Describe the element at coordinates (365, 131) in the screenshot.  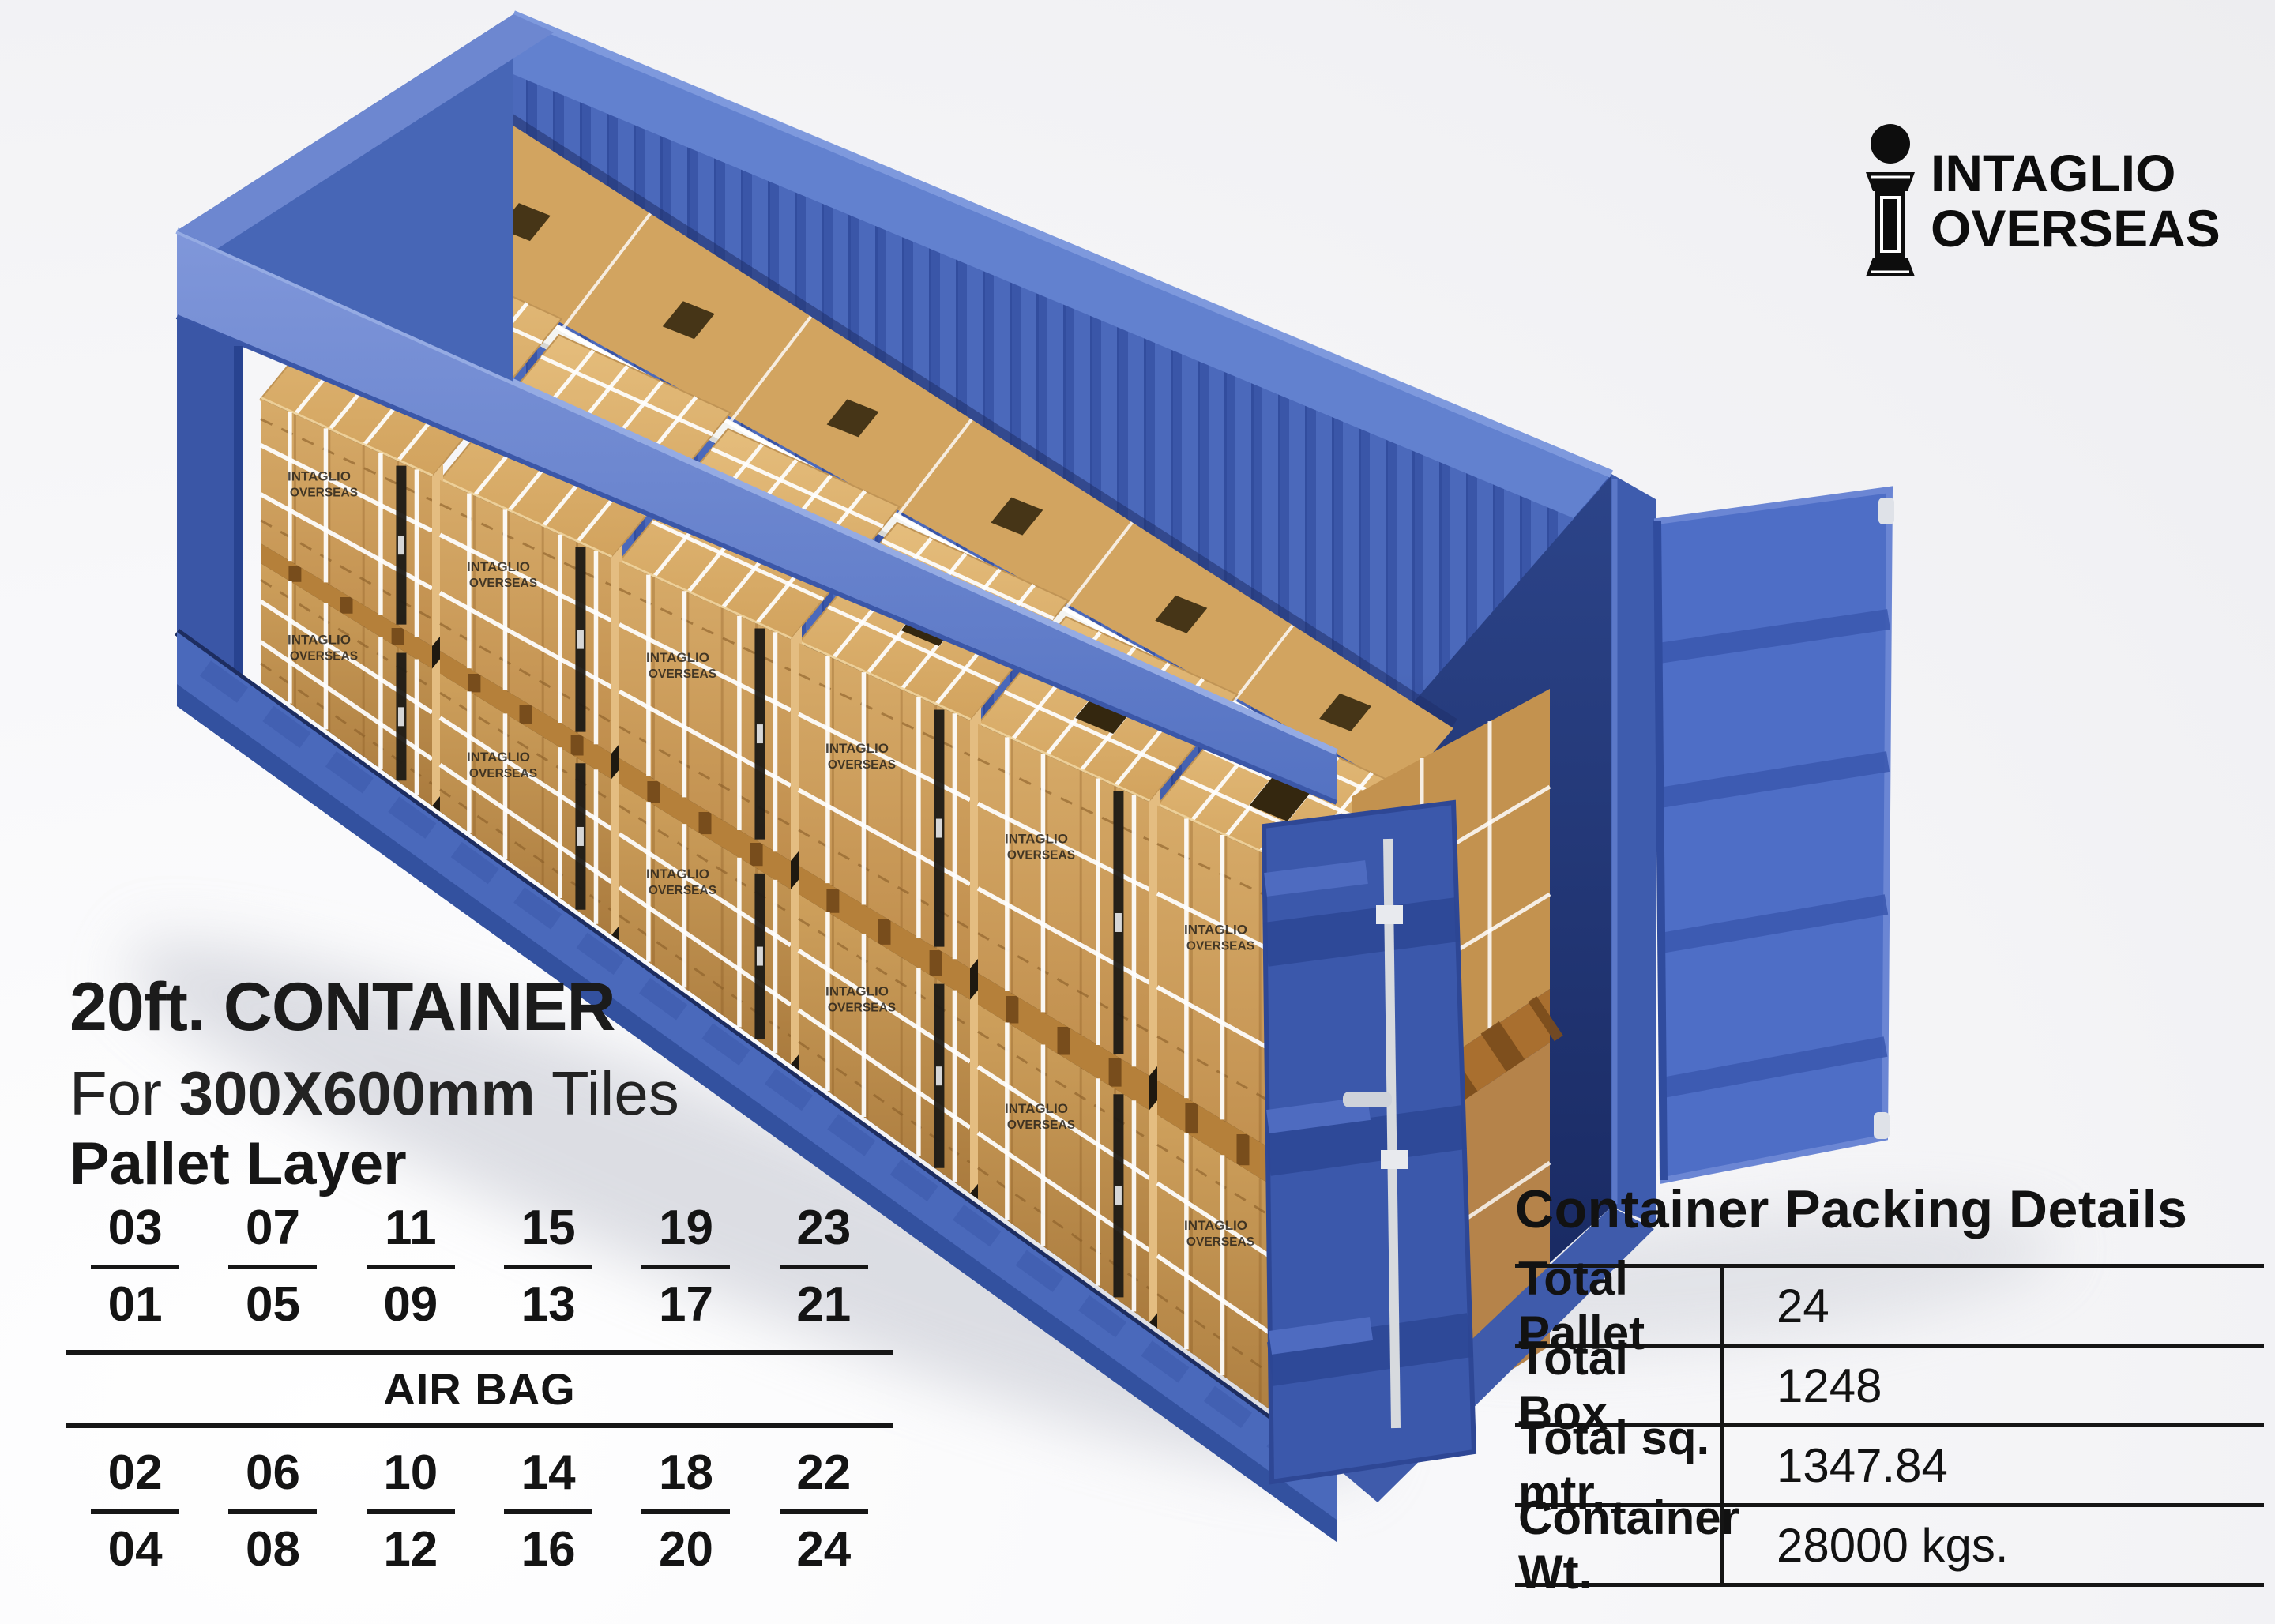
I see `left-wall-top-rail` at that location.